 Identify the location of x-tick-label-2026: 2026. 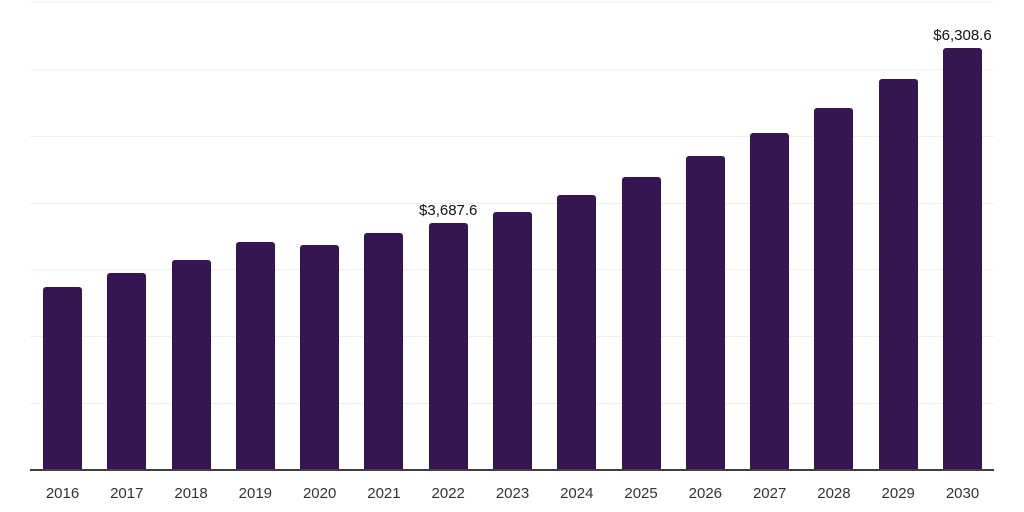
(705, 493).